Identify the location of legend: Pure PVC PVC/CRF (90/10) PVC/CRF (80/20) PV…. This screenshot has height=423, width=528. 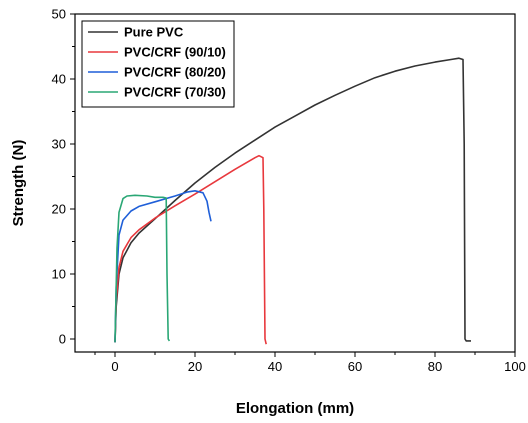
(158, 64).